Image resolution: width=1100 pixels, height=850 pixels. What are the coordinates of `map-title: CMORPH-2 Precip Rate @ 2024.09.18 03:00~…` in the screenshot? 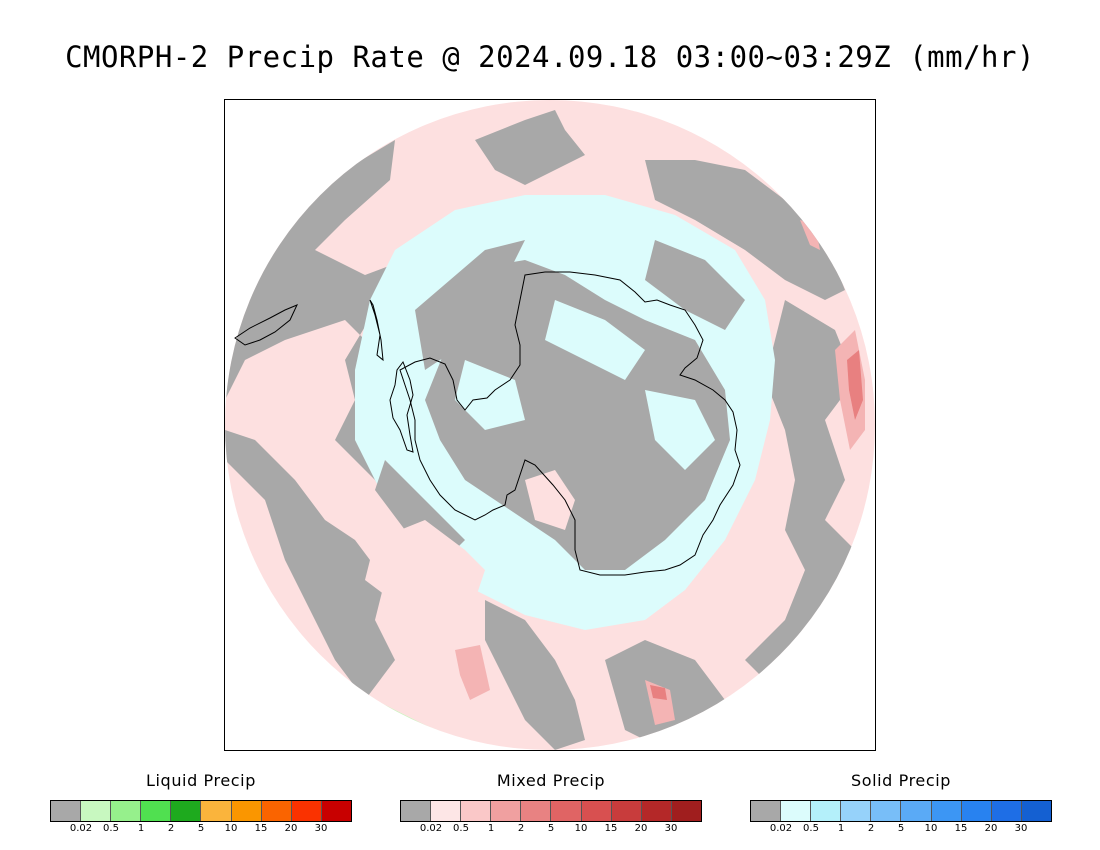 It's located at (550, 57).